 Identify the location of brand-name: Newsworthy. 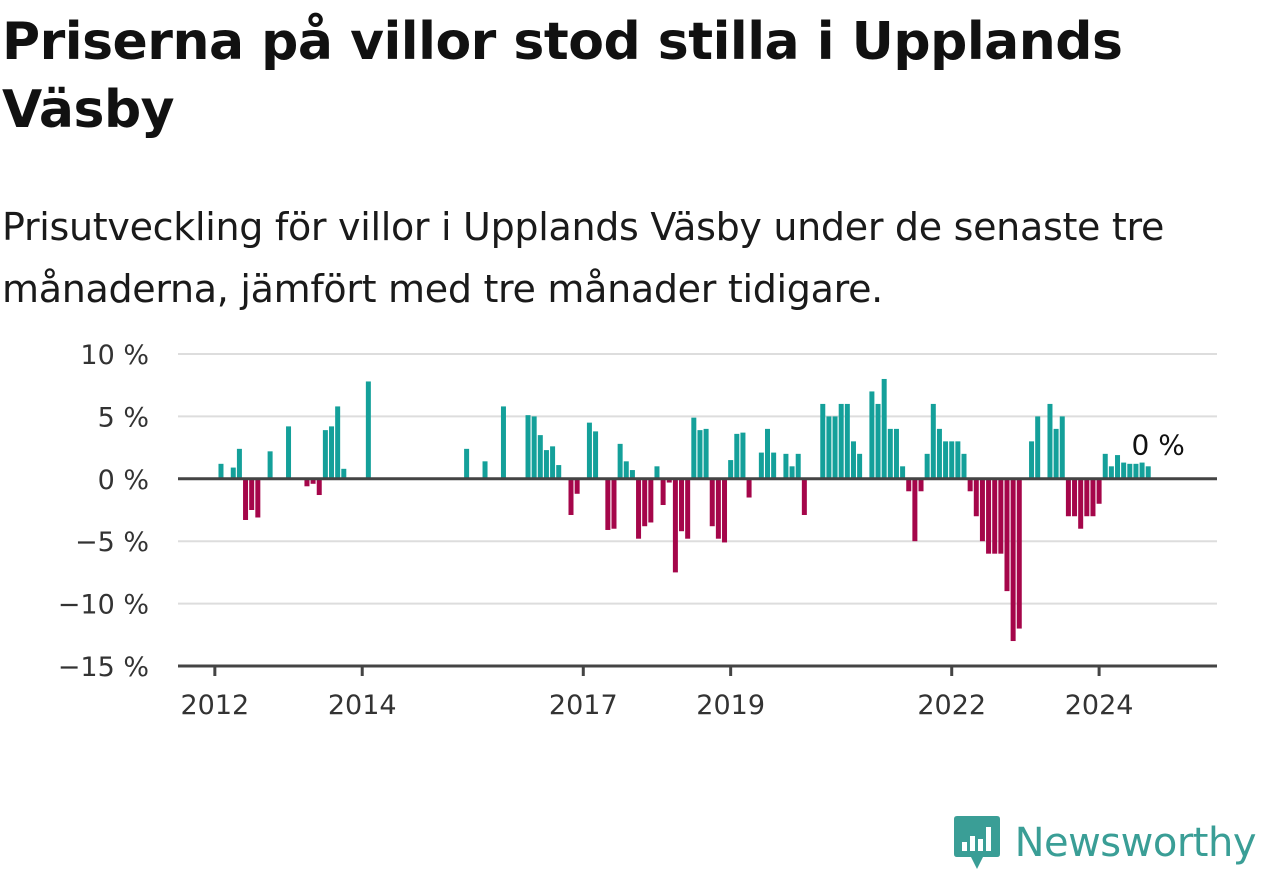
(1135, 843).